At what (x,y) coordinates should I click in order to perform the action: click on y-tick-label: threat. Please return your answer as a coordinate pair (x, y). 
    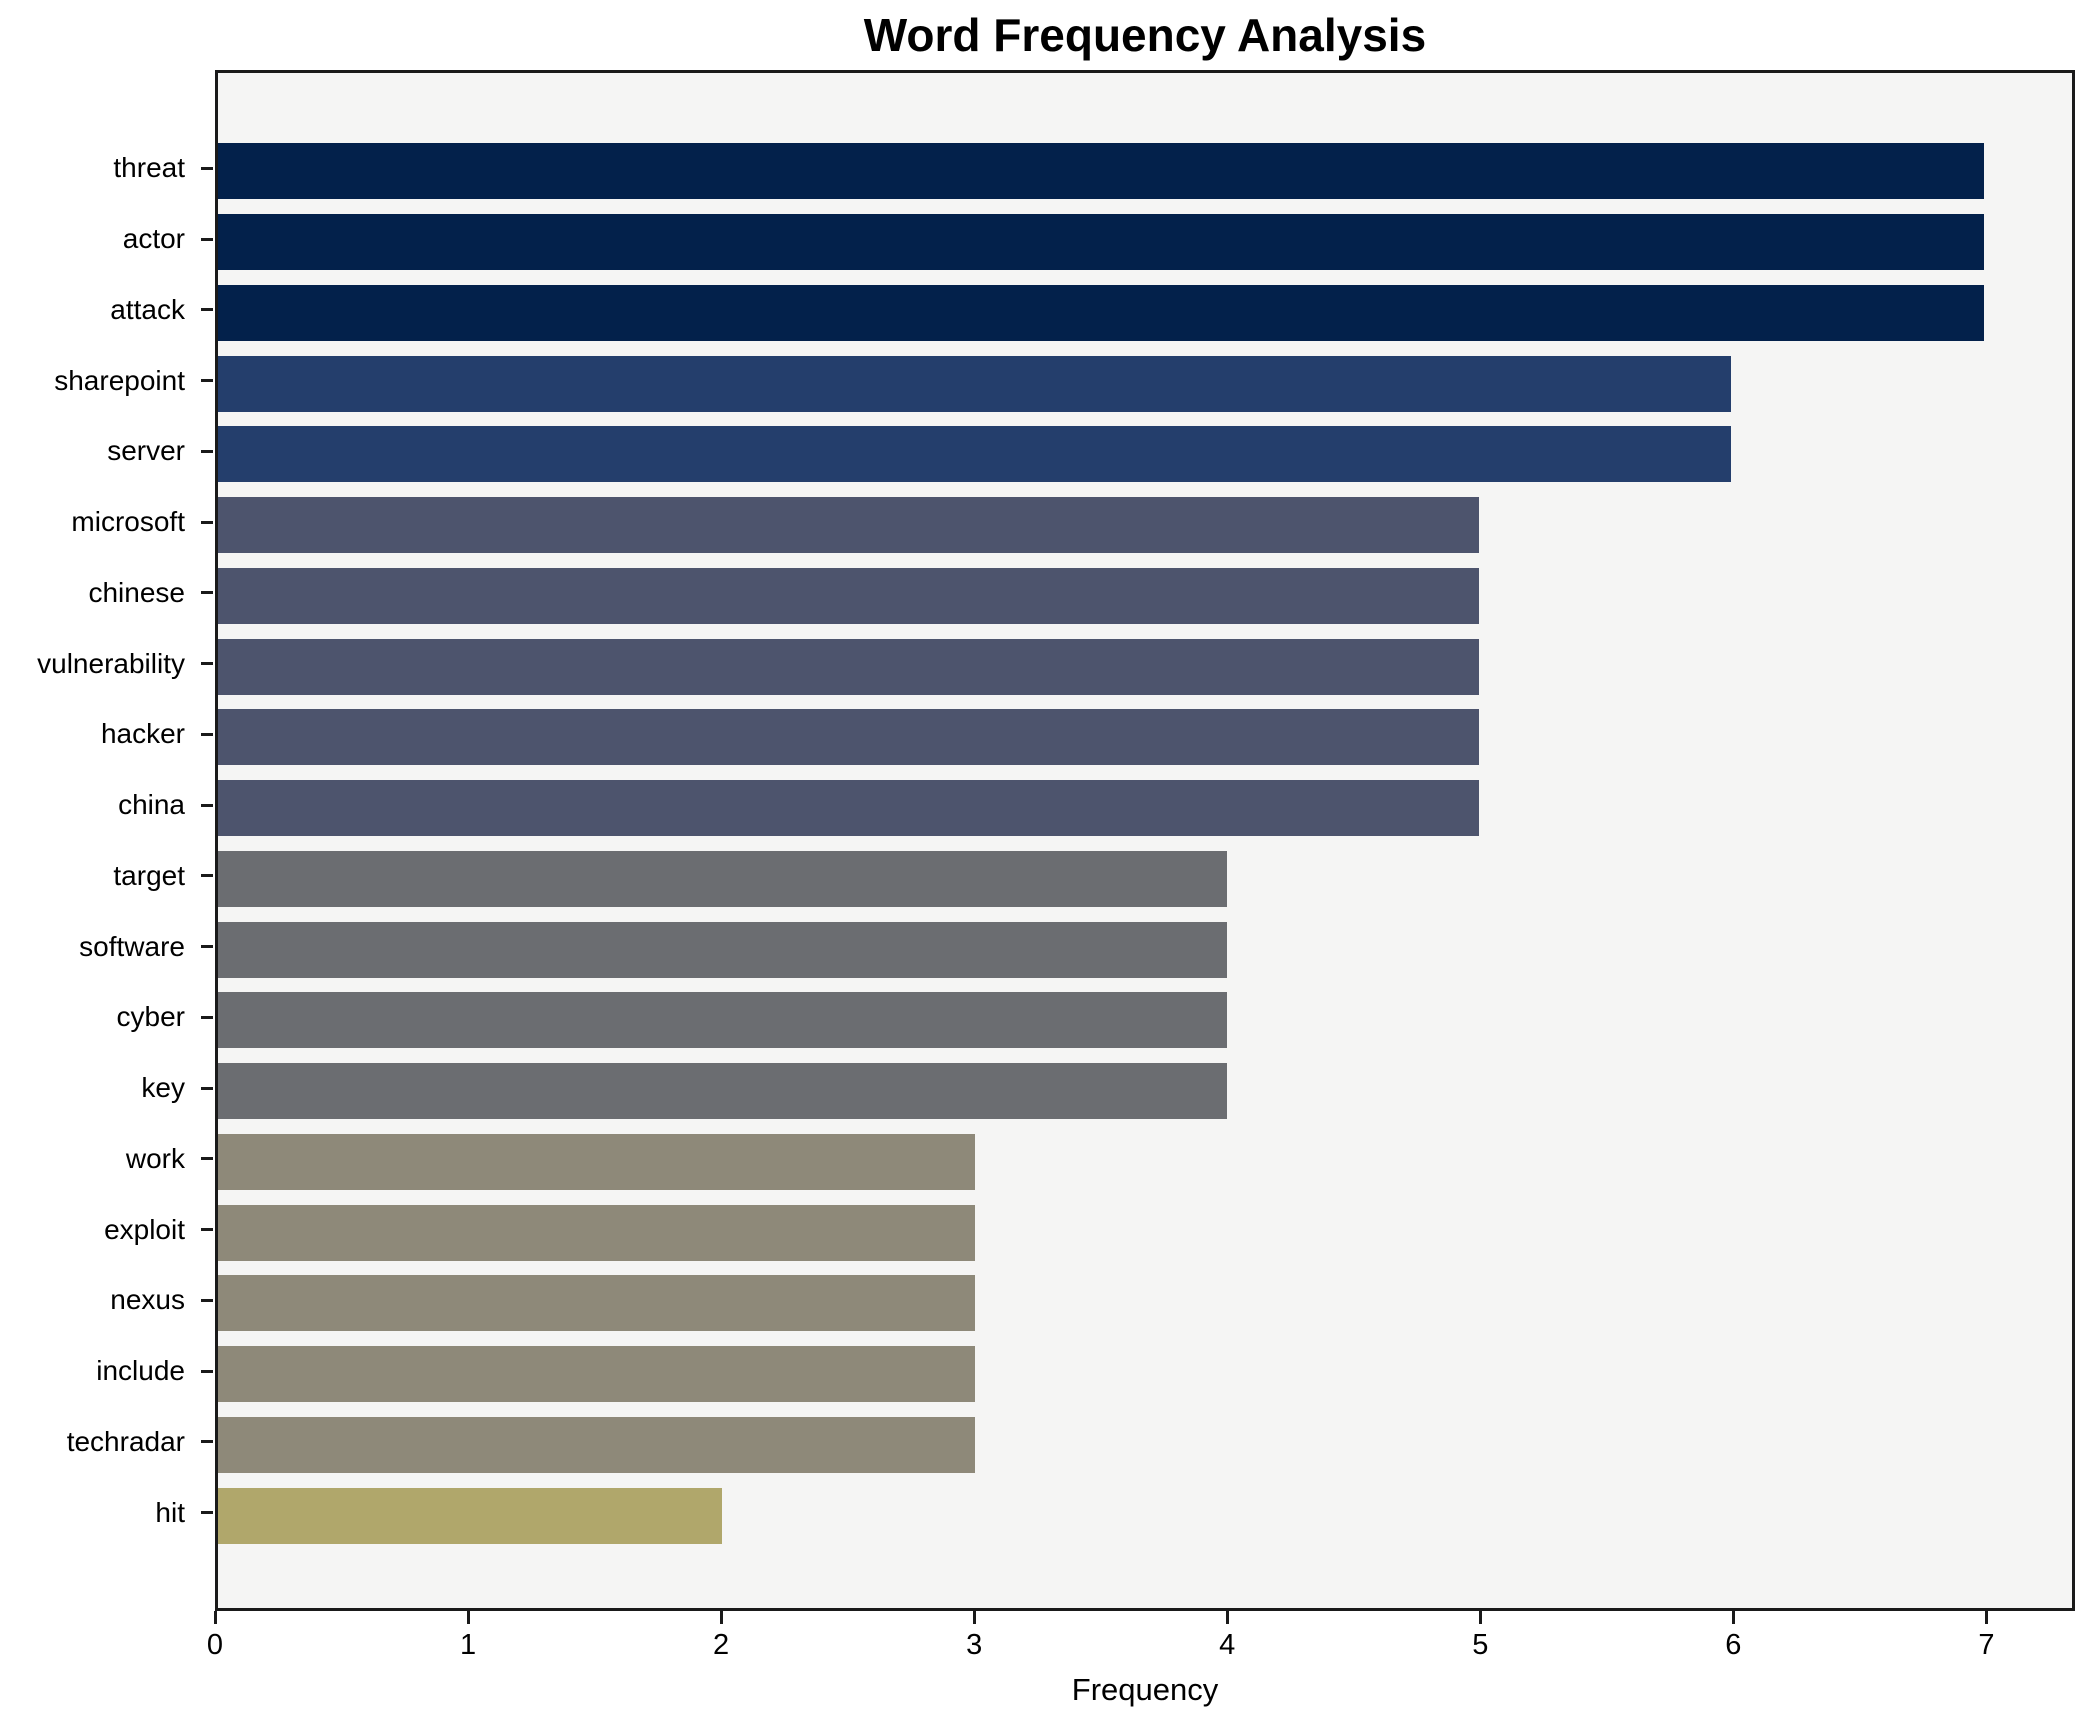
    Looking at the image, I should click on (149, 168).